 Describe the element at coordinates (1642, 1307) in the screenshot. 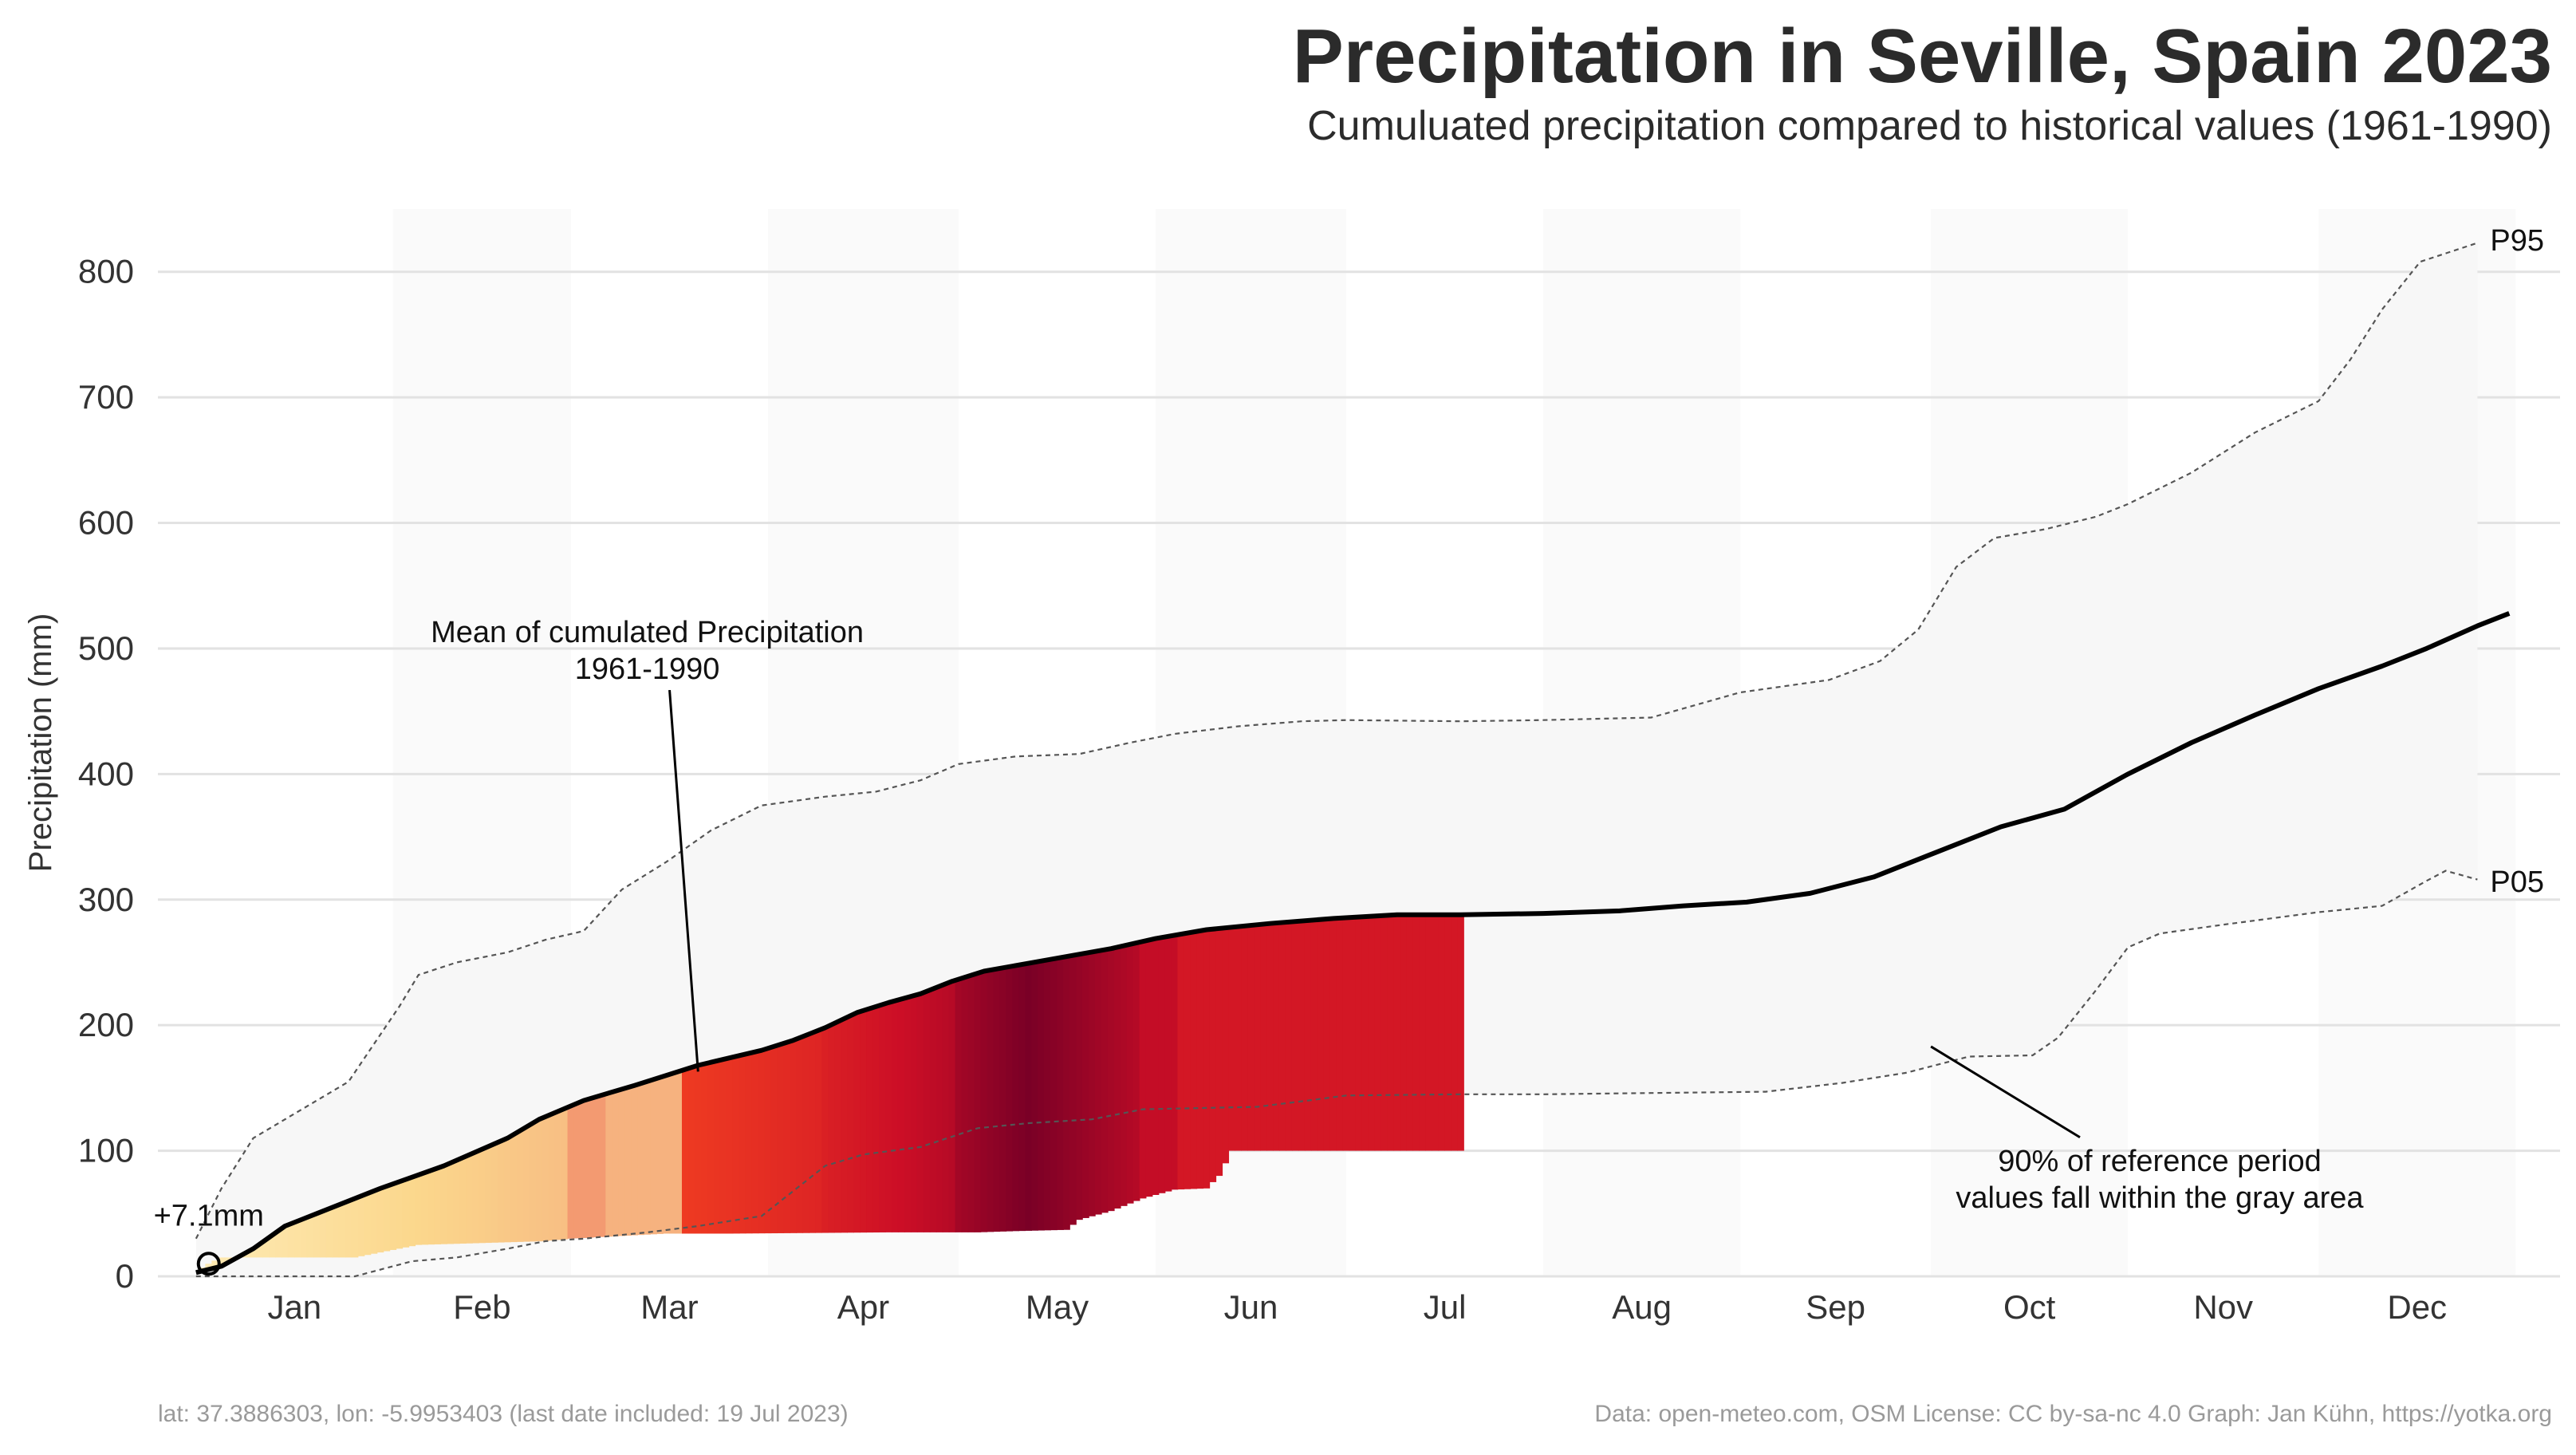

I see `x-tick-label: Aug` at that location.